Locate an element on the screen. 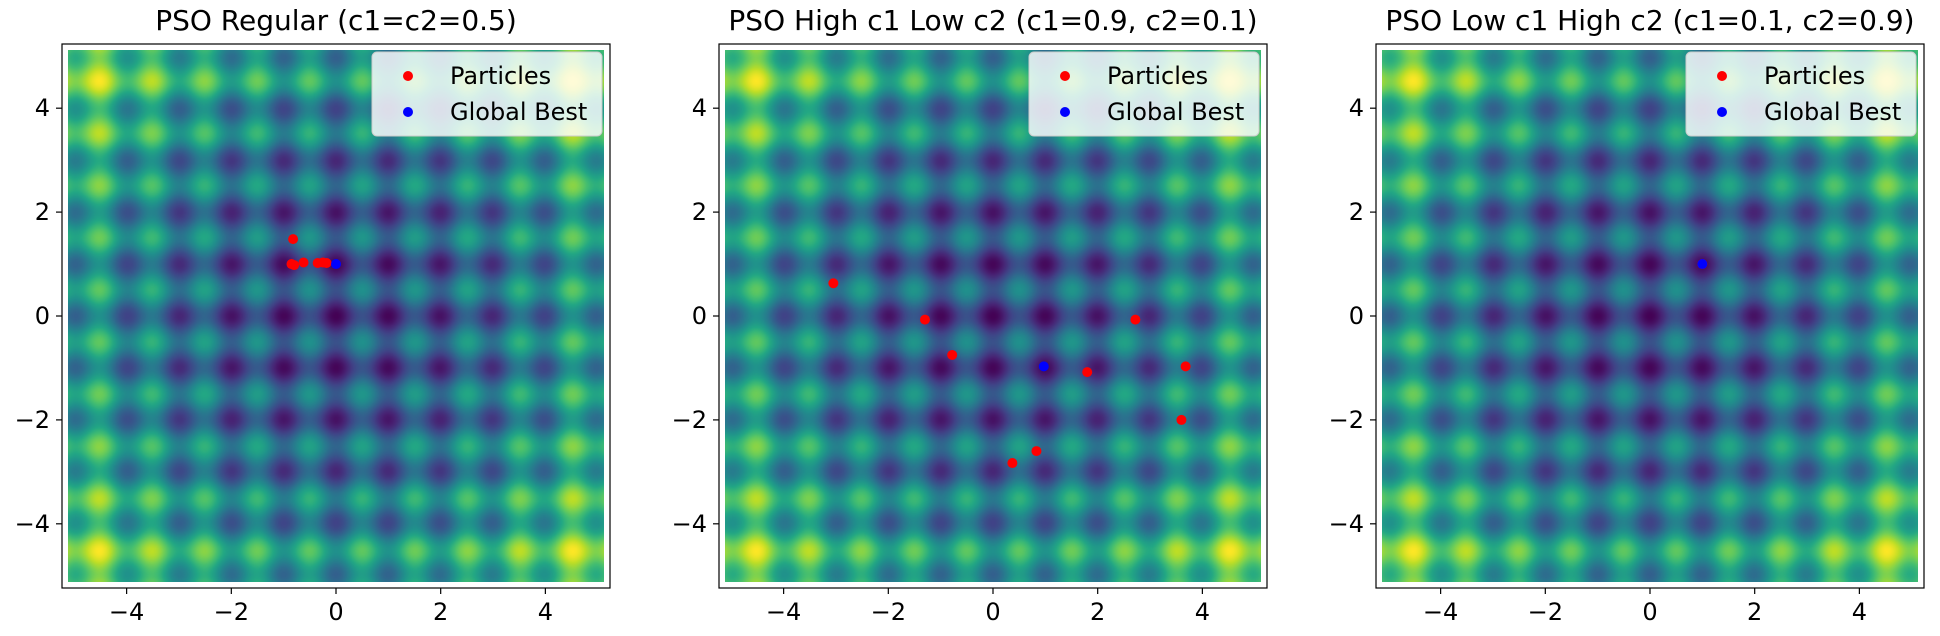 The image size is (1940, 636). chart-title: PSO Regular (c1=c2=0.5) is located at coordinates (336, 20).